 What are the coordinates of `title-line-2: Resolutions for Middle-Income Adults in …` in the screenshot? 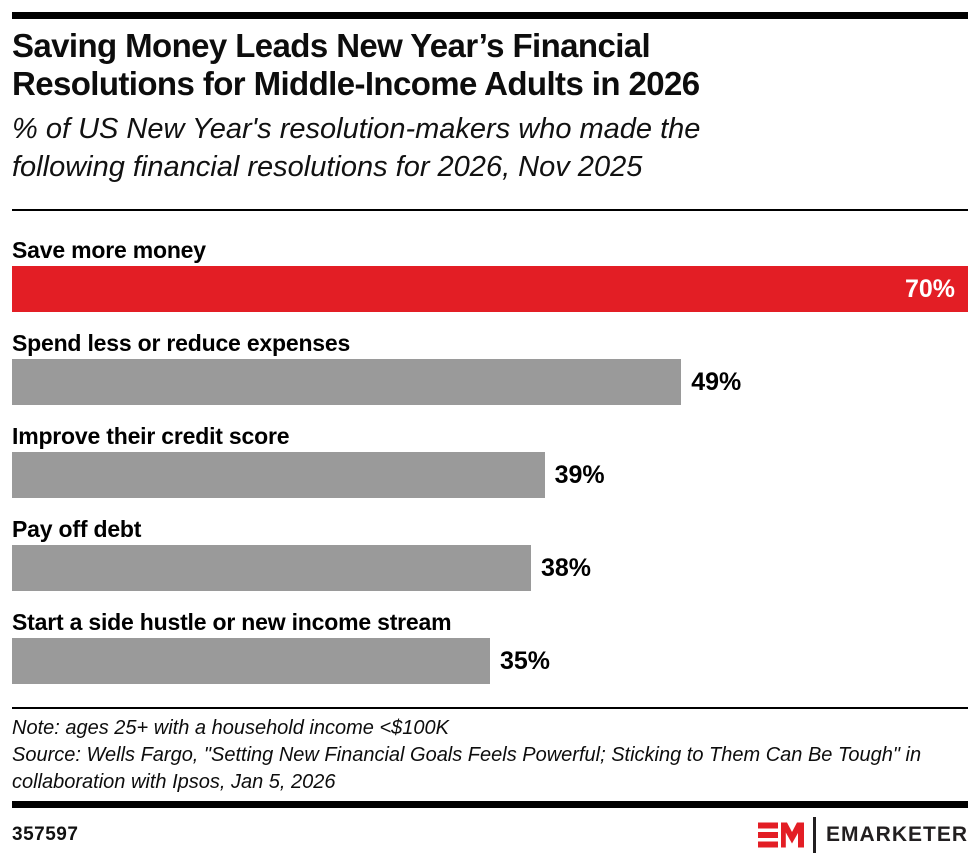 It's located at (356, 83).